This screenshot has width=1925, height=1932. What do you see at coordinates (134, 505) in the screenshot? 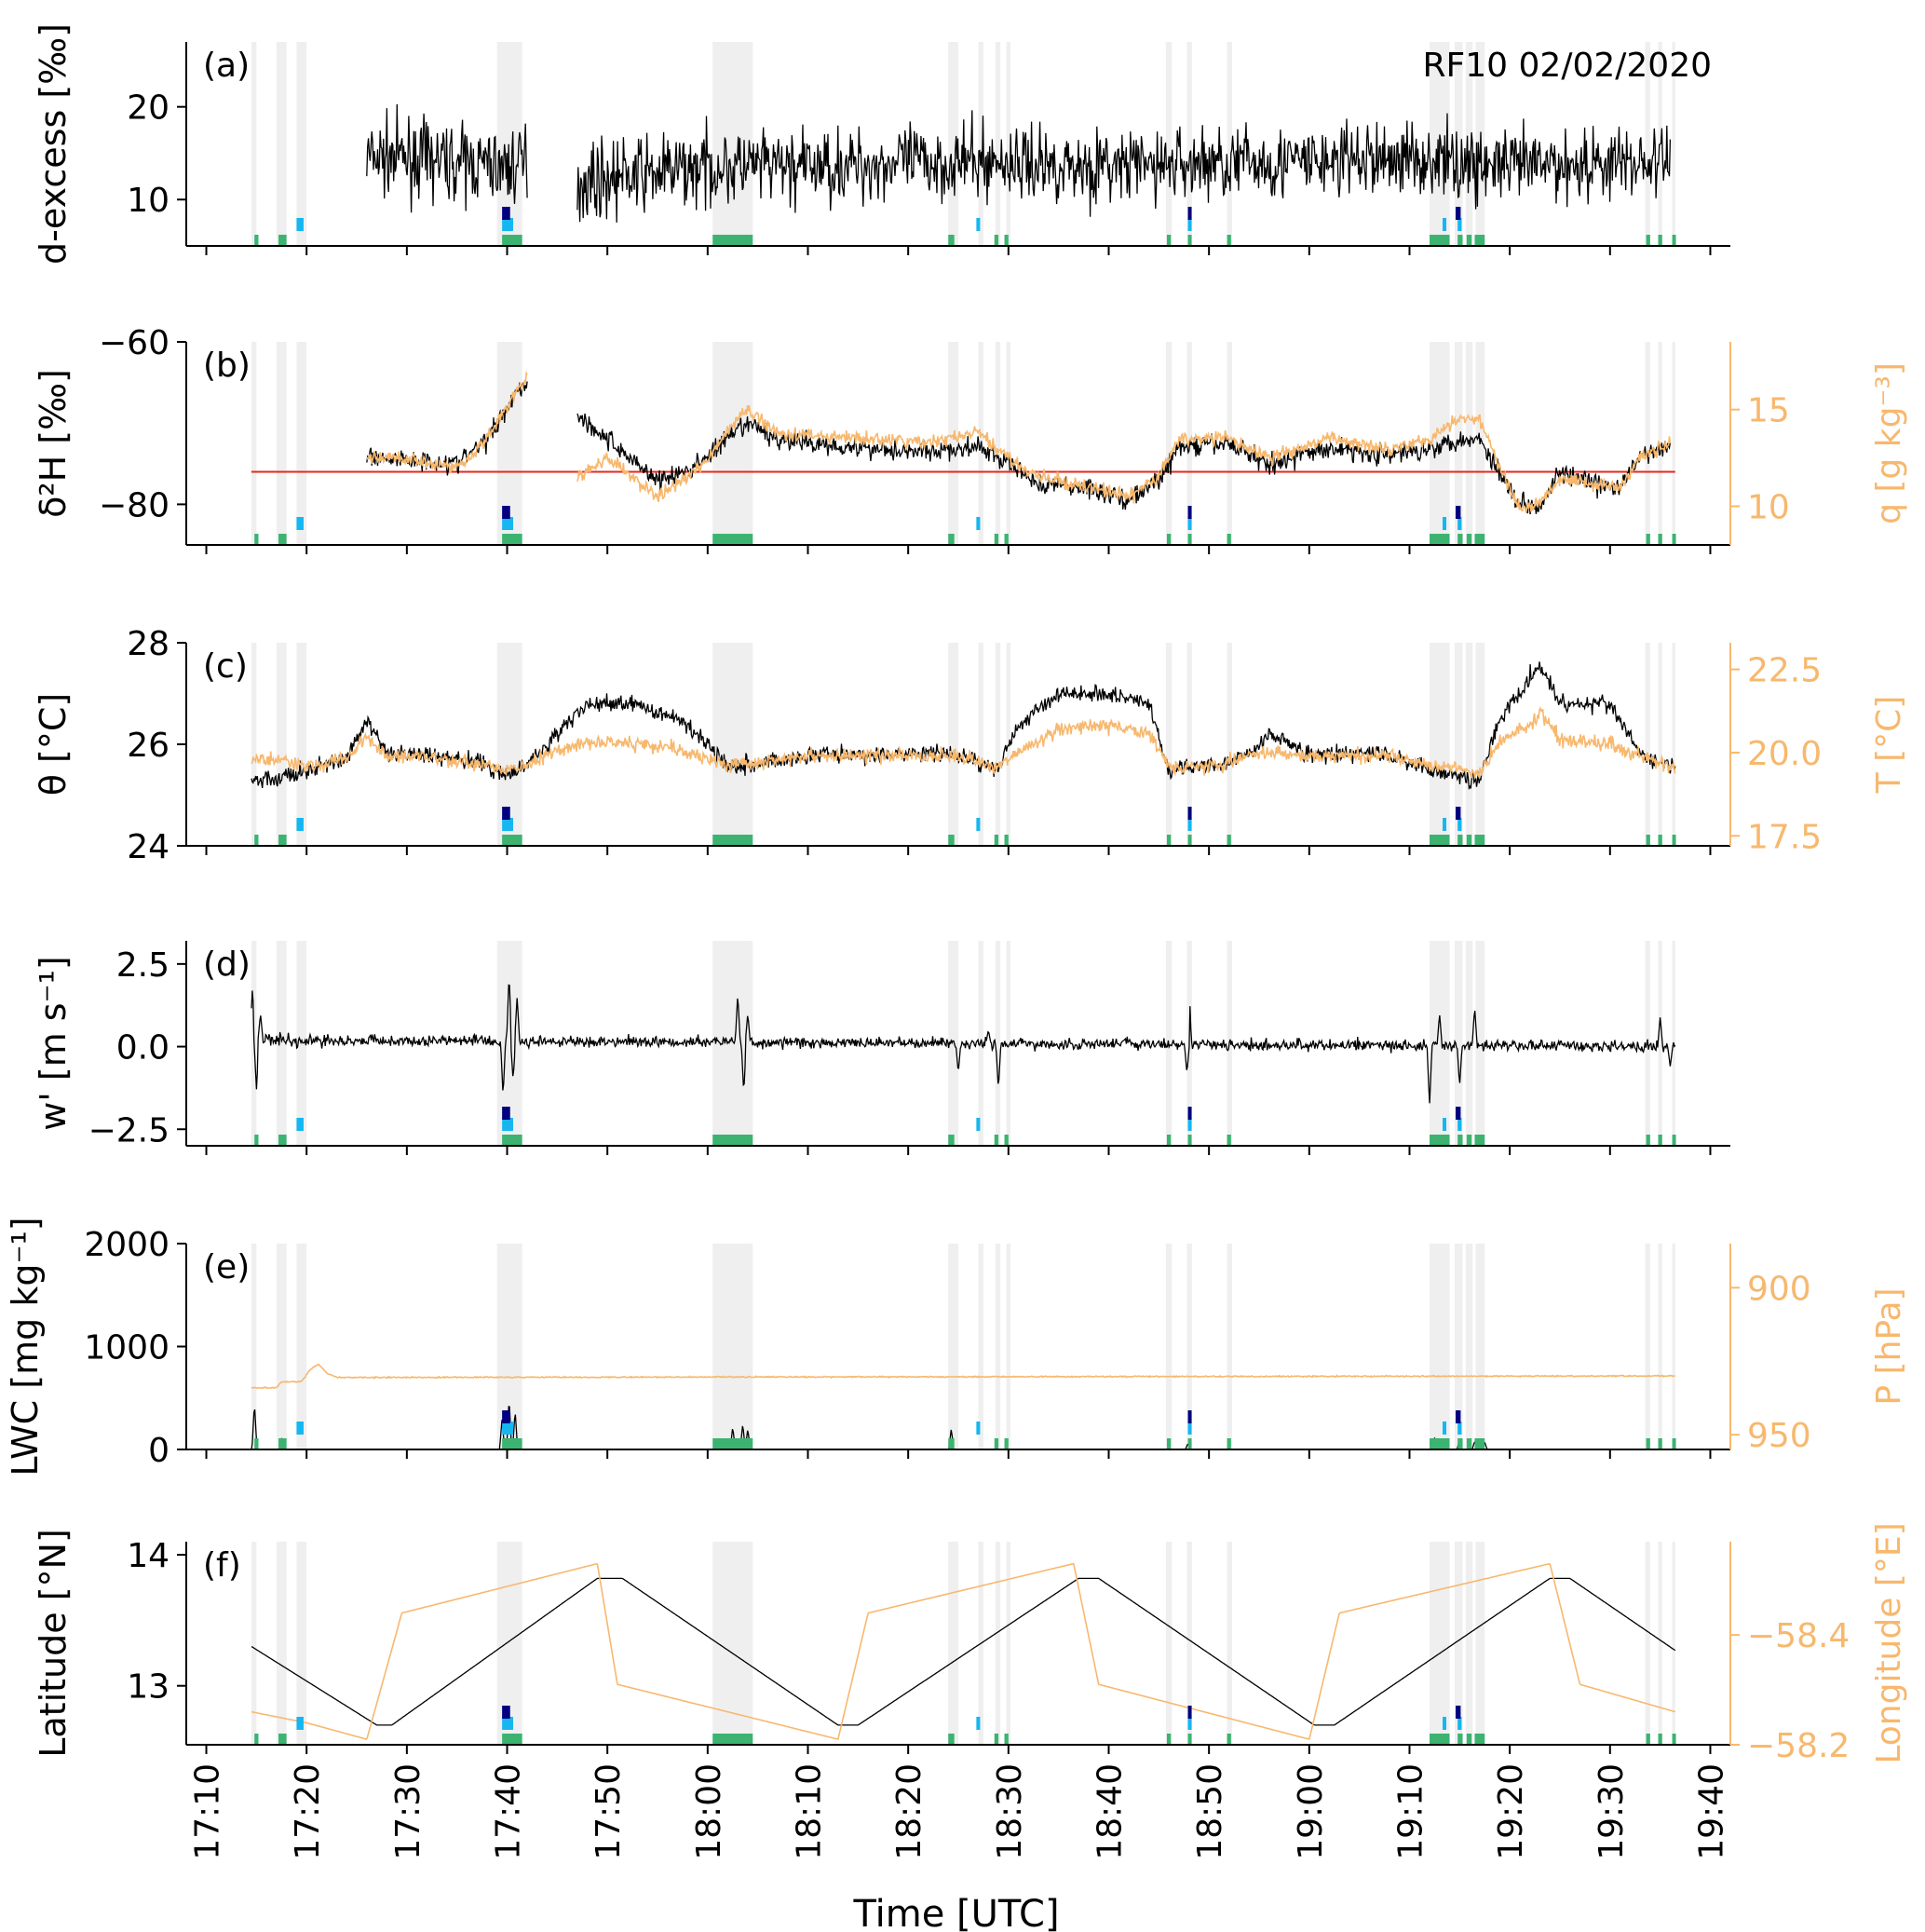
I see `y-tick-label-left: −80` at bounding box center [134, 505].